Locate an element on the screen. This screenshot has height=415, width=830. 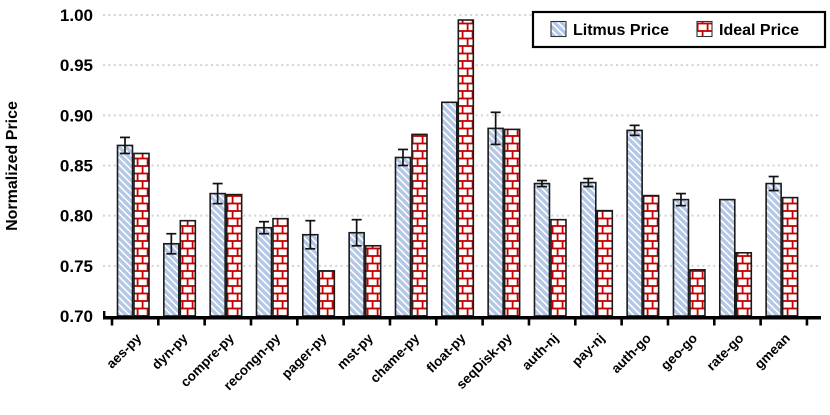
x-category-label: geo-go is located at coordinates (679, 352).